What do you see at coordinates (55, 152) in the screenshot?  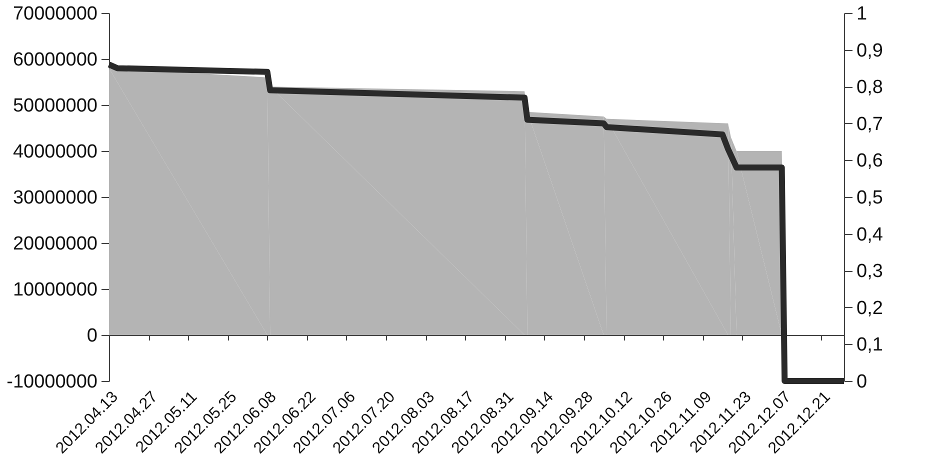 I see `y-tick-label: 40000000` at bounding box center [55, 152].